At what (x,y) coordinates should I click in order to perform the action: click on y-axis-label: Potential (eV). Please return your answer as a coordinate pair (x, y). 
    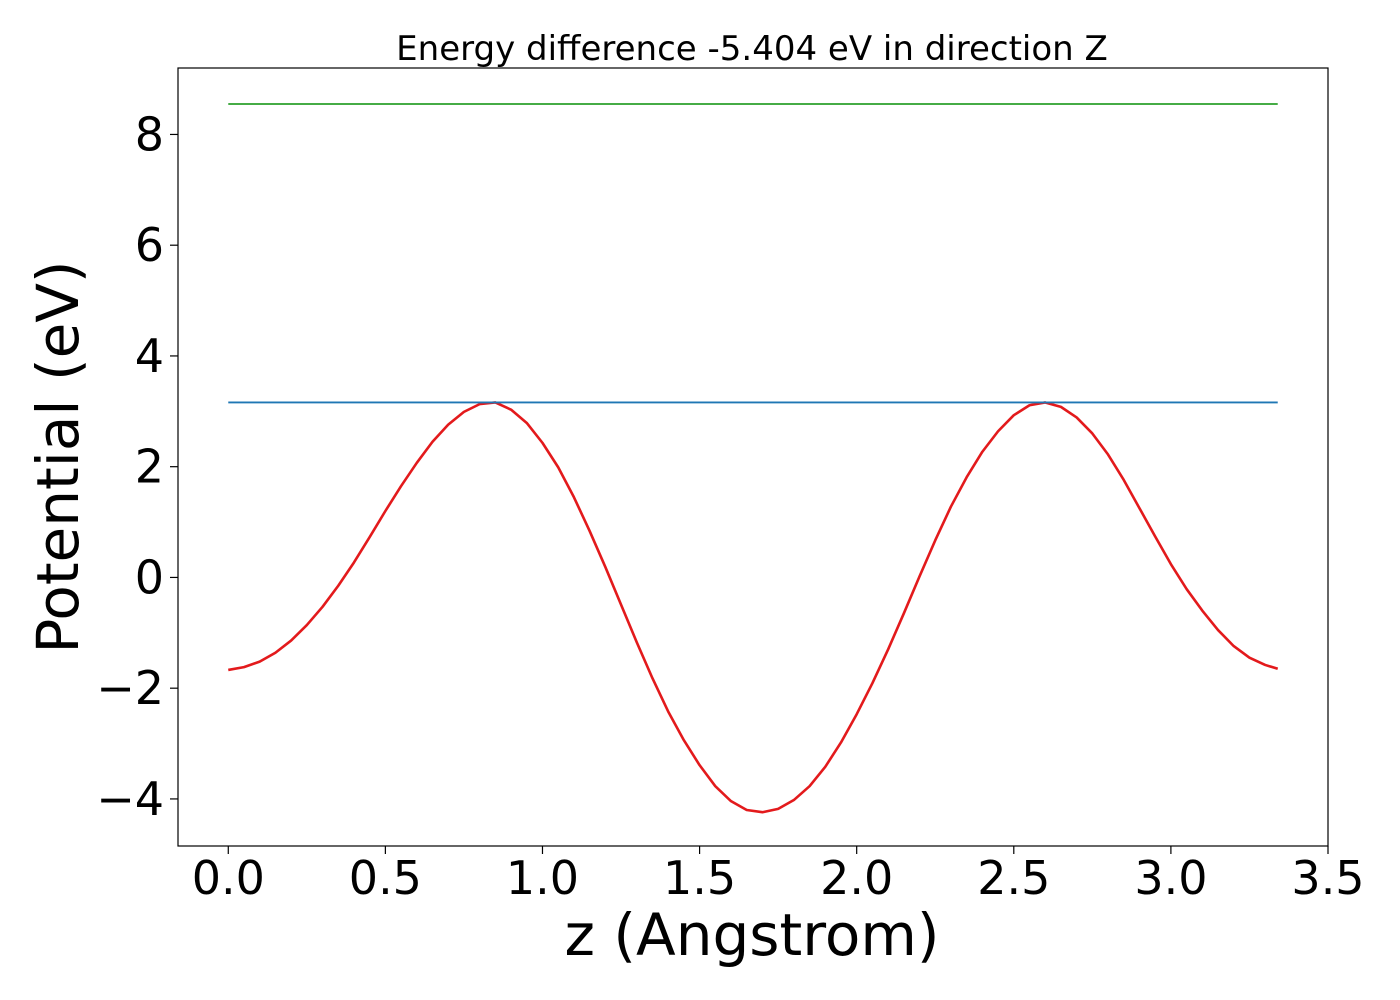
    Looking at the image, I should click on (58, 456).